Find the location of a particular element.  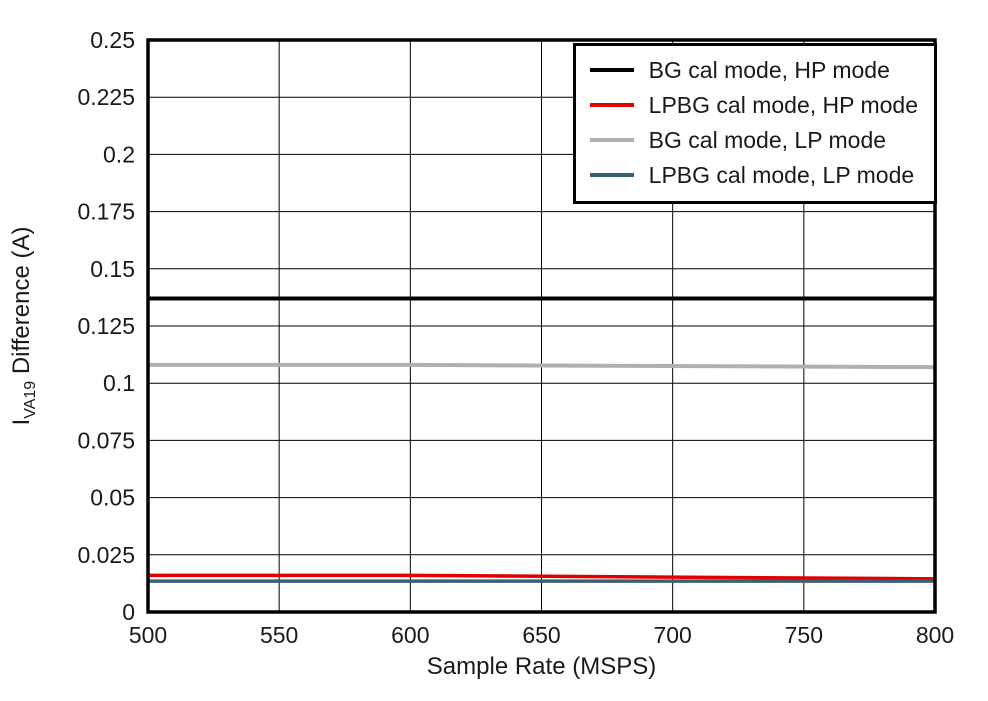

y-axis-title-base: I is located at coordinates (22, 422).